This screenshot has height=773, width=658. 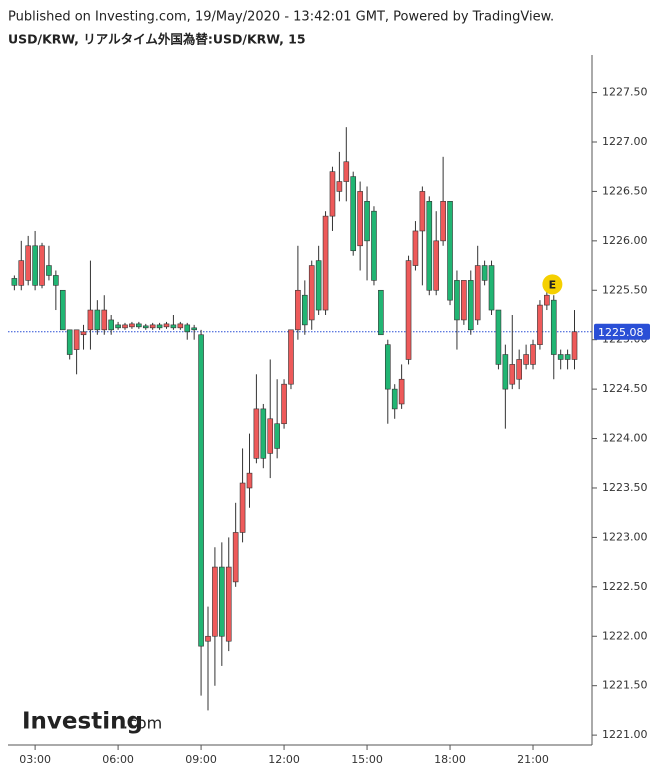 I want to click on y-tick-label: 1222.00, so click(x=625, y=635).